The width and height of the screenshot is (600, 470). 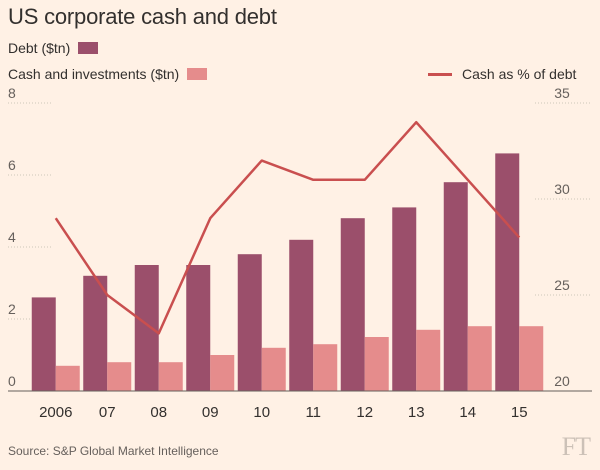 I want to click on legend-cash-label: Cash and investments ($tn), so click(x=94, y=74).